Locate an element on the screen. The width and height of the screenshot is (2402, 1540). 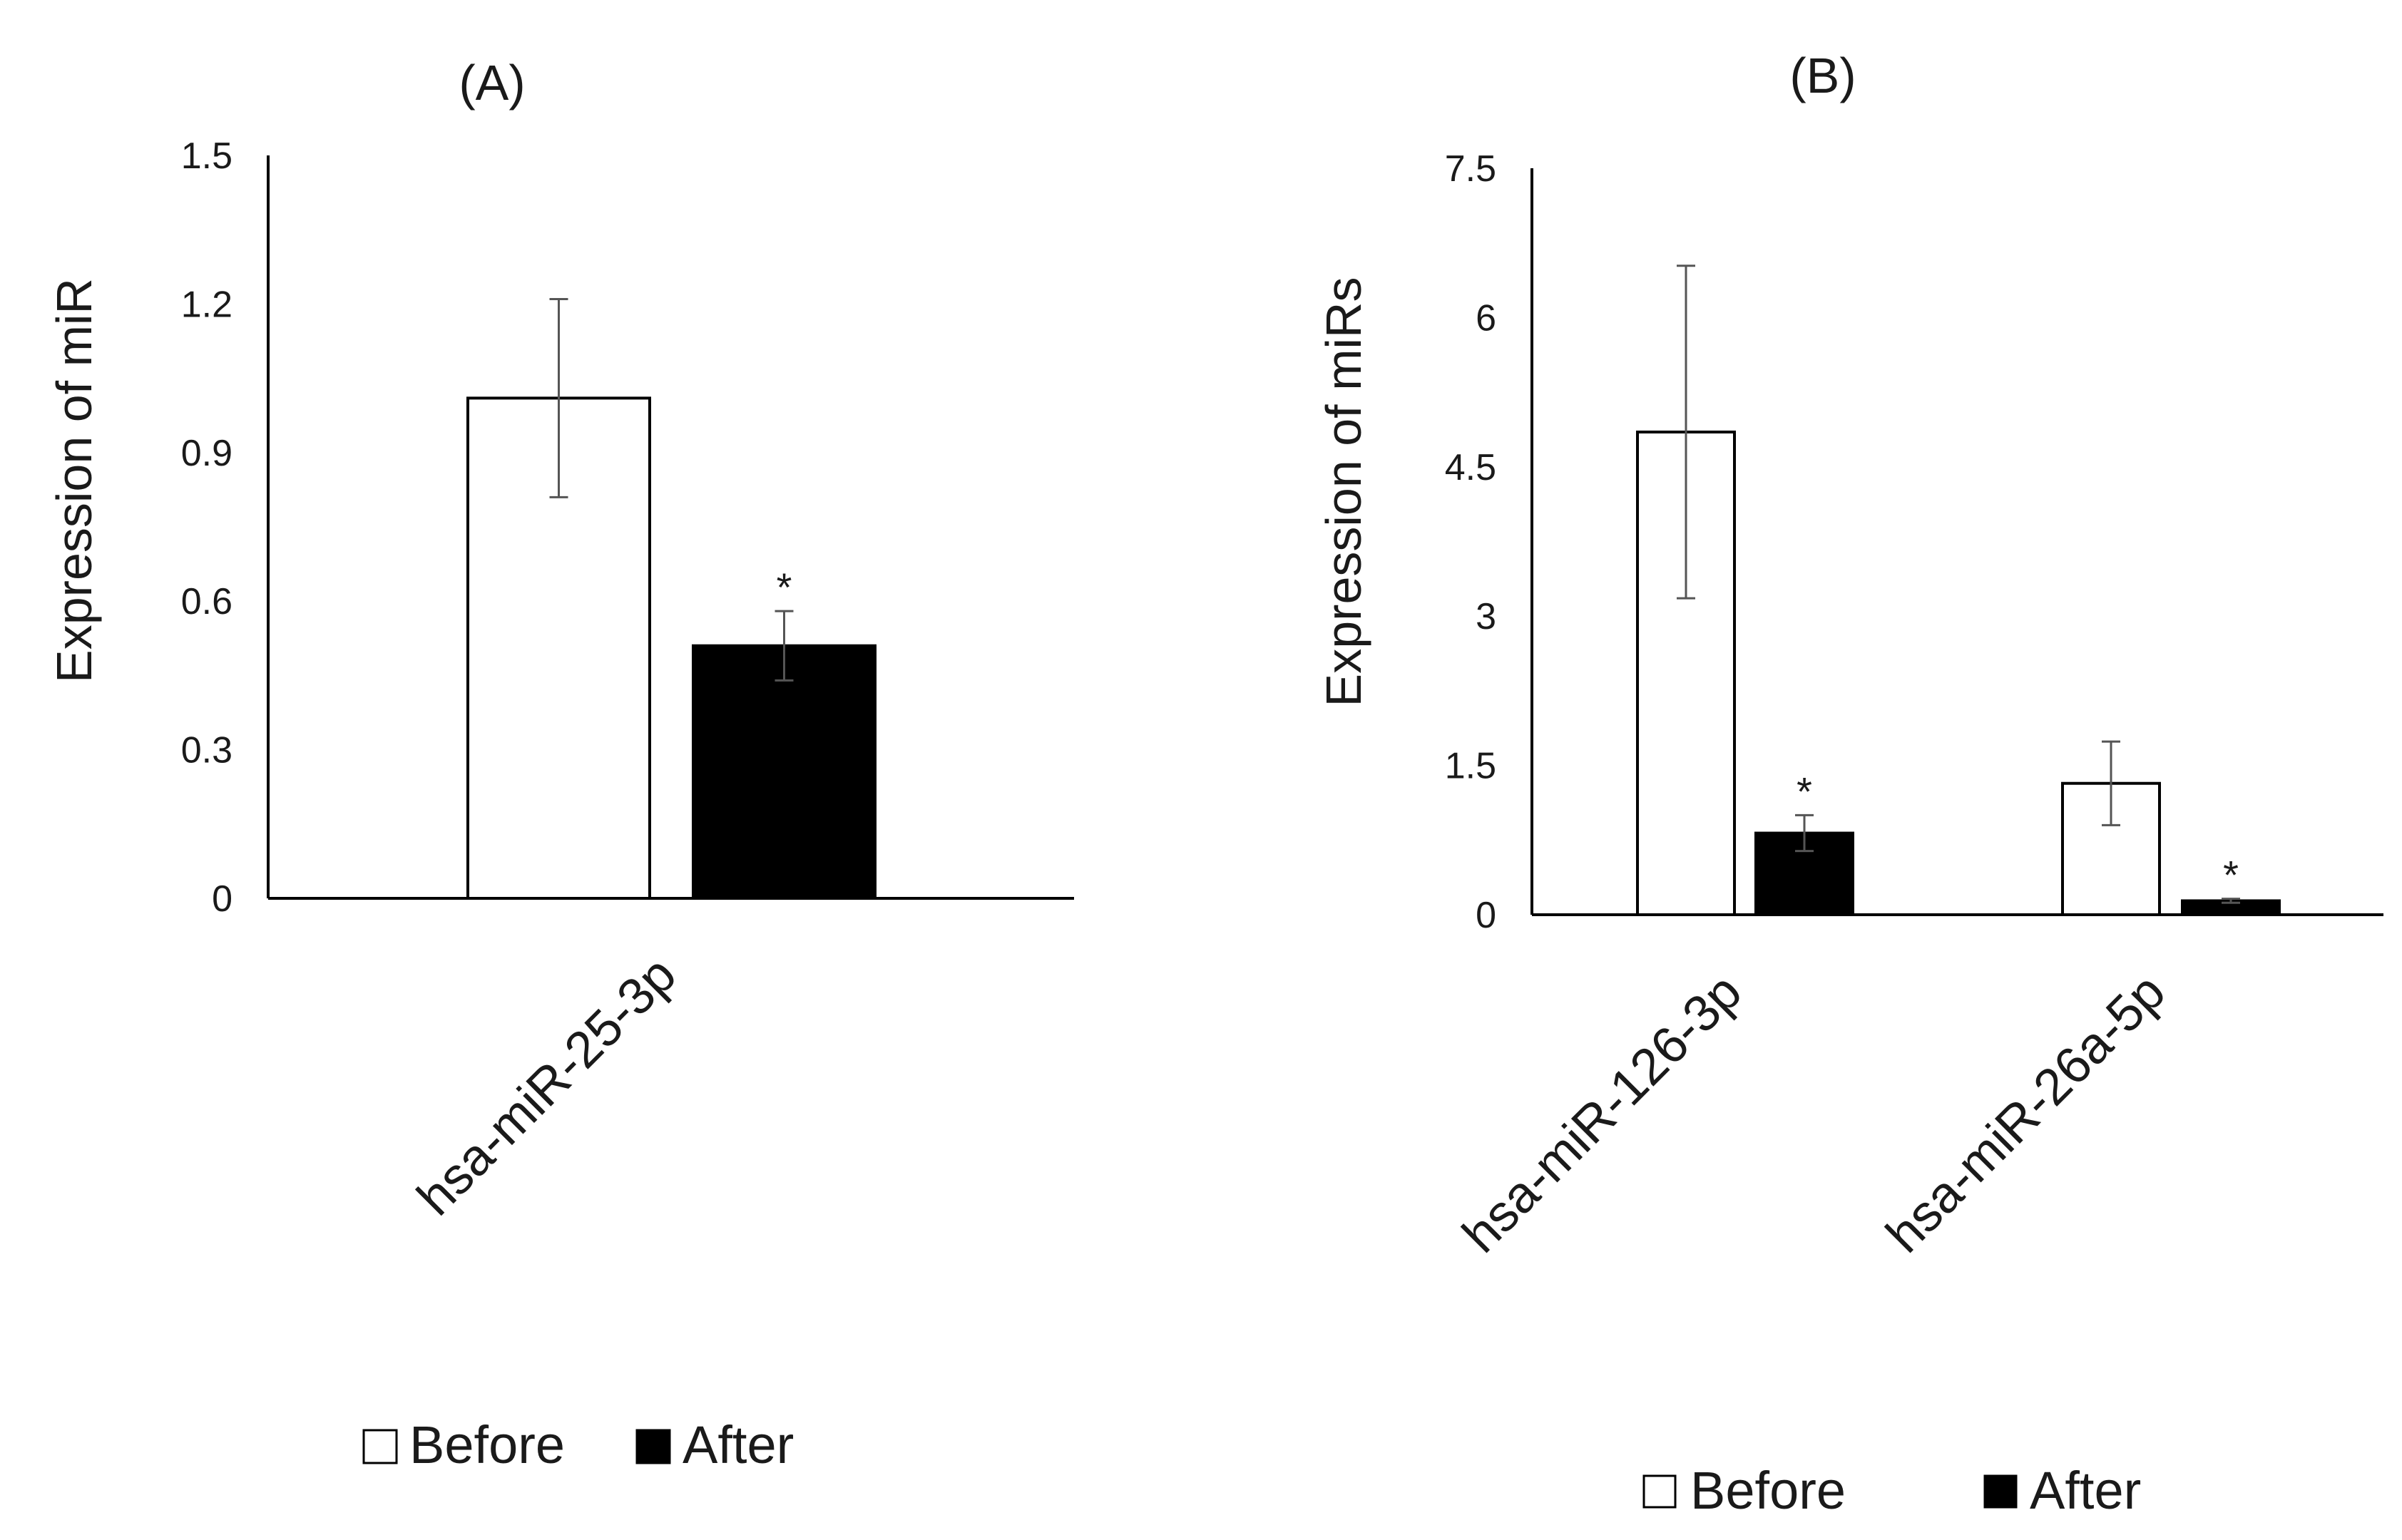
panel-b-y-ticks: 0 1.5 3 4.5 6 7.5 is located at coordinates (1470, 542).